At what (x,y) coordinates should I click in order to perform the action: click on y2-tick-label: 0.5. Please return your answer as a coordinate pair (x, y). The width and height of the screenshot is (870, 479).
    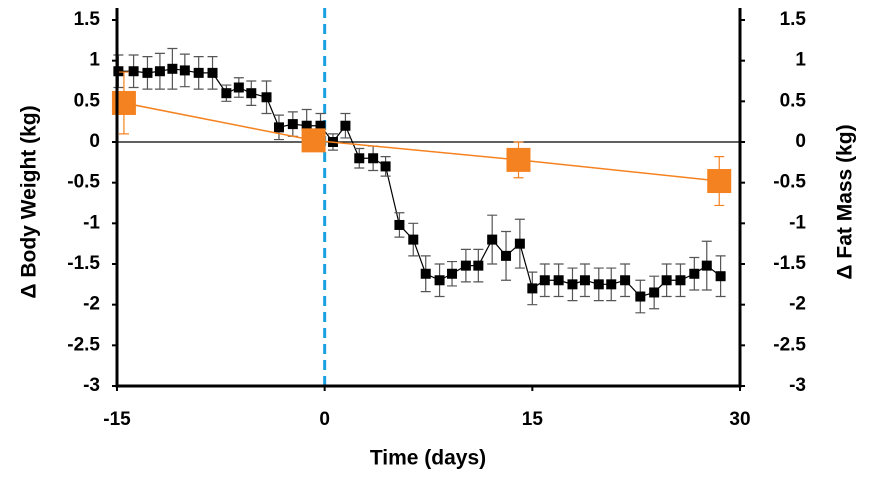
    Looking at the image, I should click on (793, 100).